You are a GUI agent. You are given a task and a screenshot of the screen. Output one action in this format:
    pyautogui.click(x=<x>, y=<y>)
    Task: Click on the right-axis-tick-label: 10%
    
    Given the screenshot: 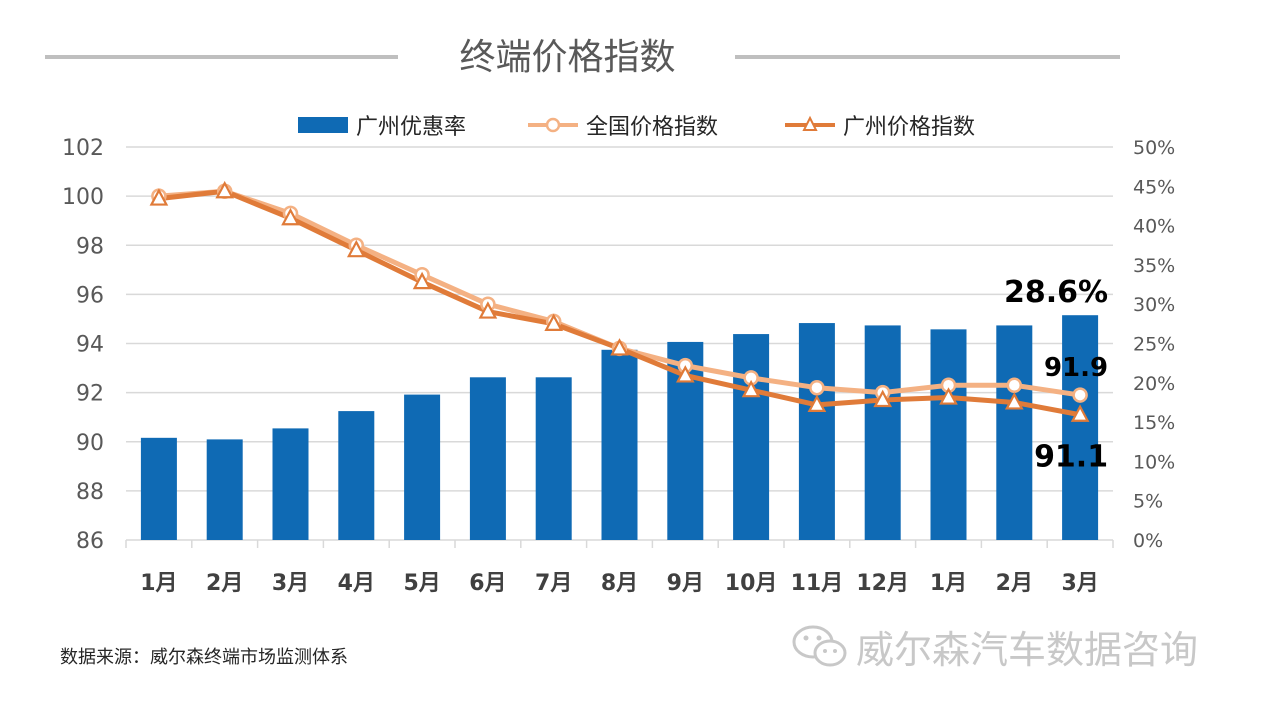 What is the action you would take?
    pyautogui.click(x=1154, y=462)
    